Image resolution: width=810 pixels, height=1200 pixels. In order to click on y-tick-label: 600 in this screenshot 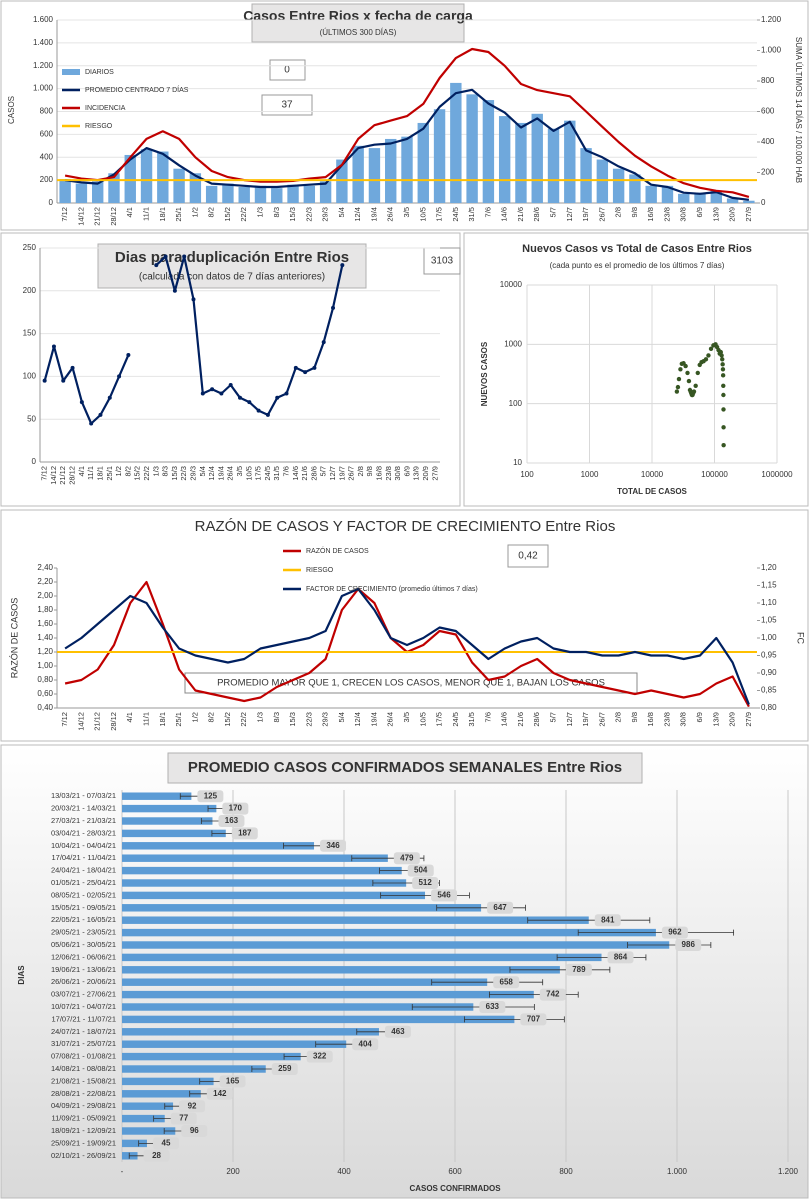, I will do `click(47, 133)`.